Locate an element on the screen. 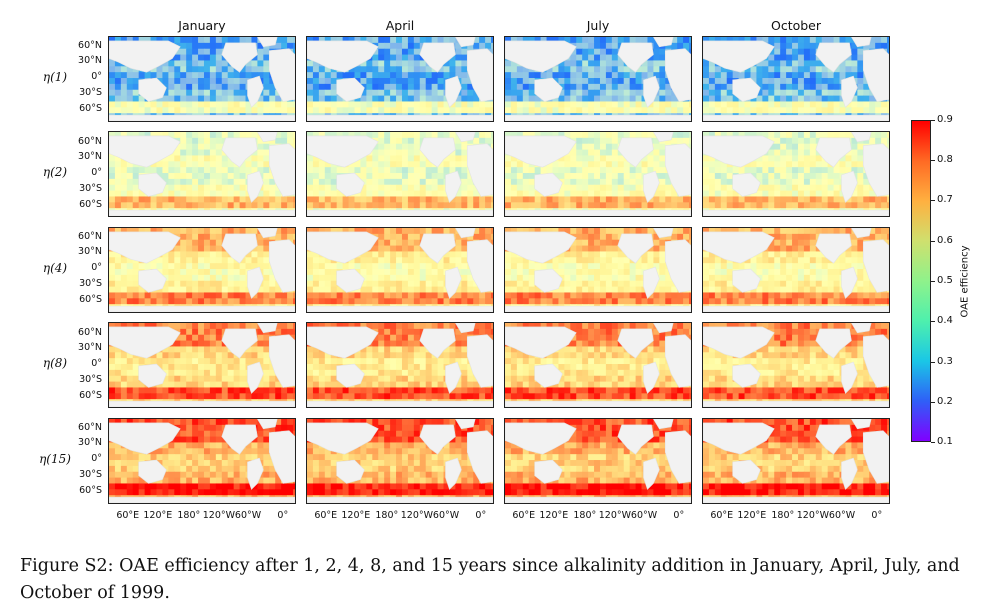 This screenshot has width=1000, height=616. colorbar-tick: 0.3 is located at coordinates (942, 361).